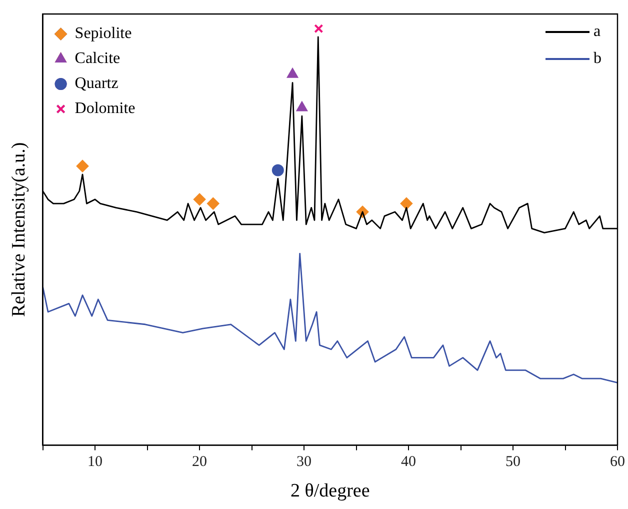 This screenshot has width=628, height=509. Describe the element at coordinates (95, 462) in the screenshot. I see `x-tick-label: 10` at that location.